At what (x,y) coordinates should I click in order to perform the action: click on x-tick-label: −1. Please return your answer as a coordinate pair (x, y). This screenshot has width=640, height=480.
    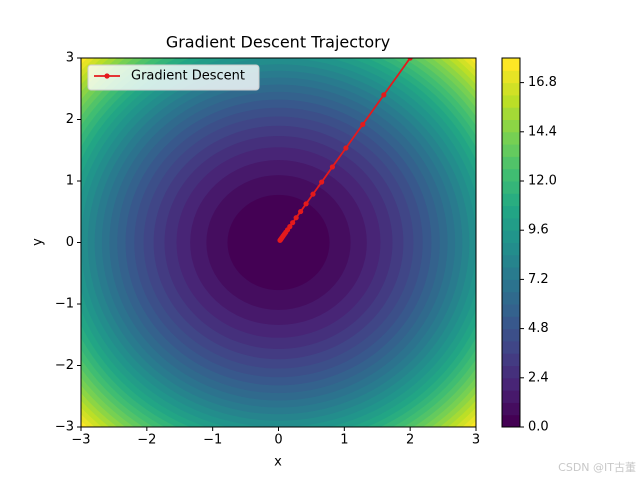
    Looking at the image, I should click on (212, 440).